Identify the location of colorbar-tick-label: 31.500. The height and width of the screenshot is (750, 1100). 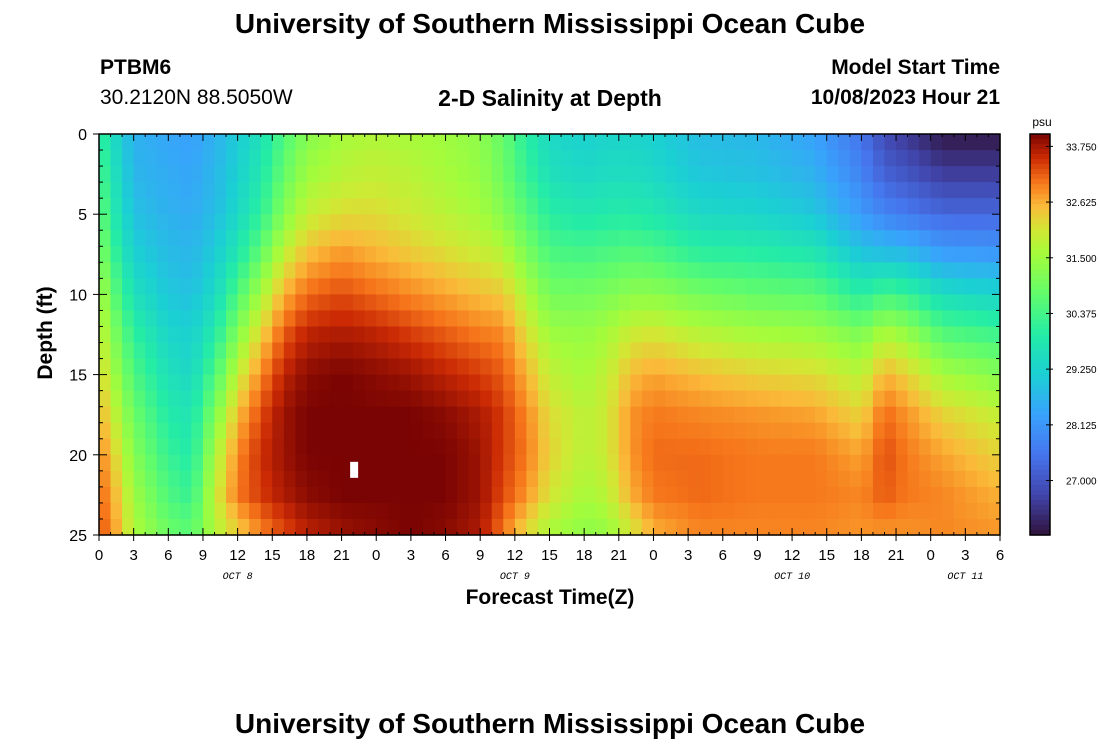
(1081, 259).